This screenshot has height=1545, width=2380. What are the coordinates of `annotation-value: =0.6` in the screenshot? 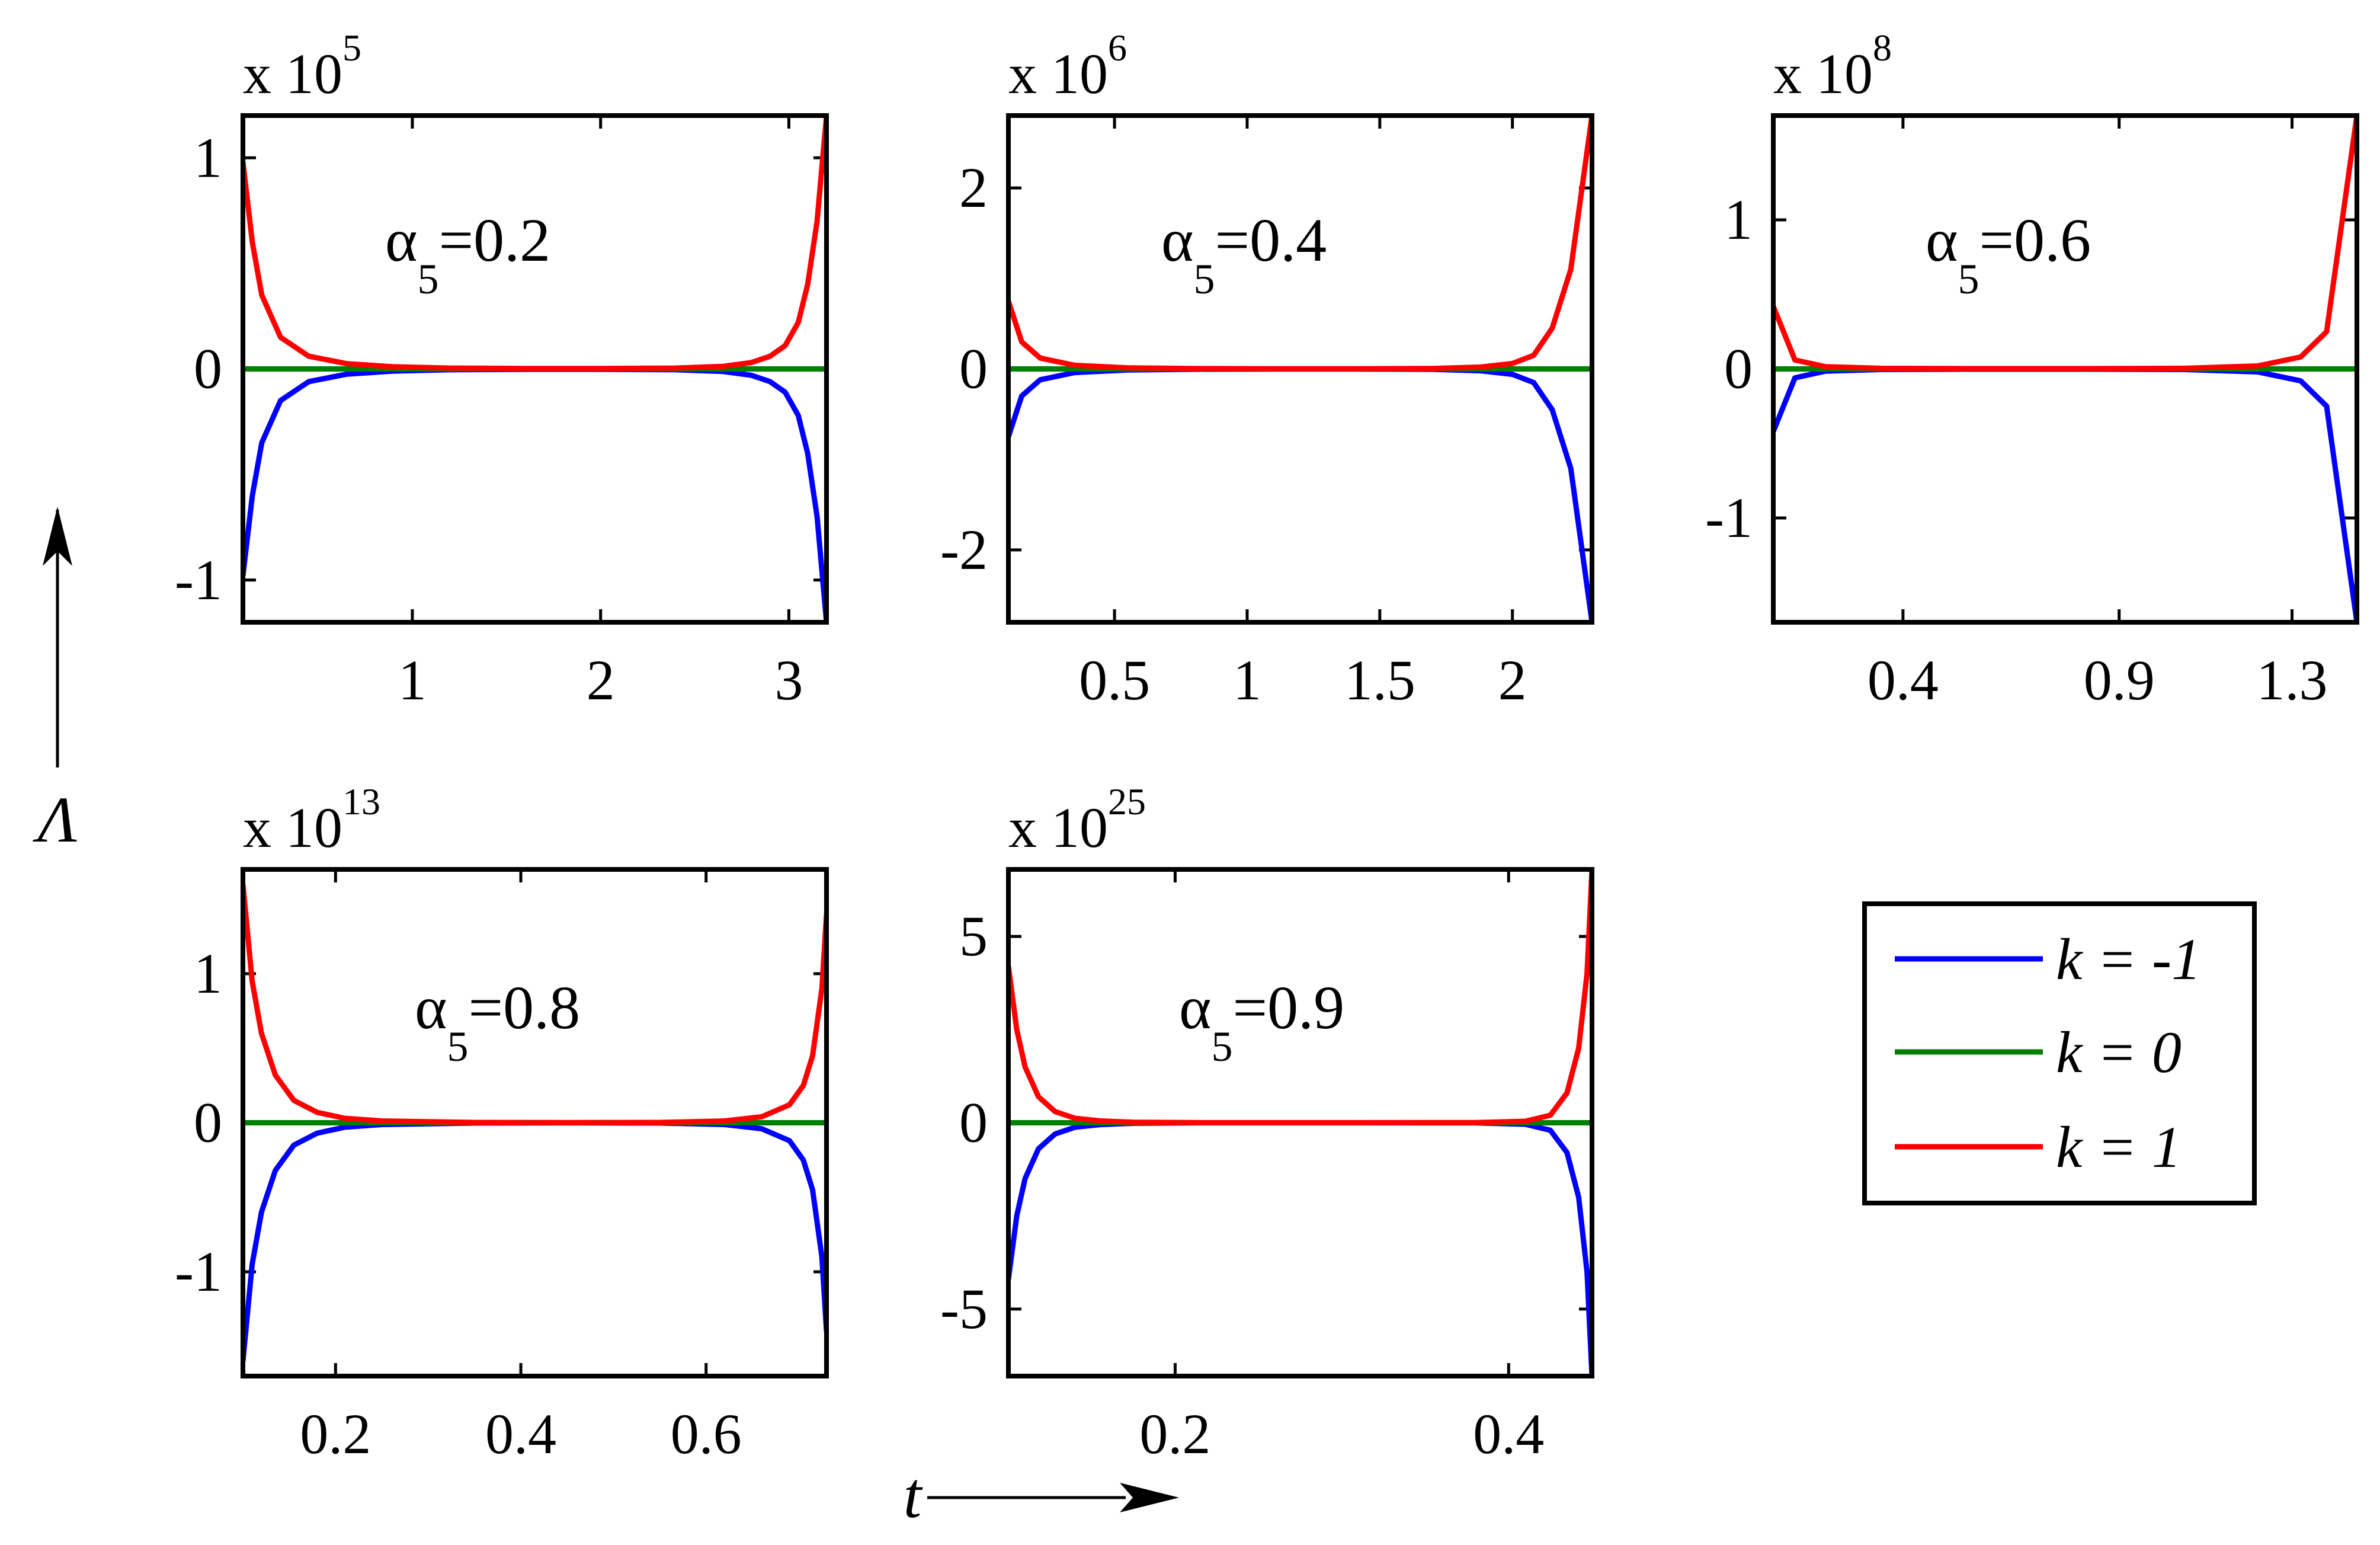 It's located at (2035, 240).